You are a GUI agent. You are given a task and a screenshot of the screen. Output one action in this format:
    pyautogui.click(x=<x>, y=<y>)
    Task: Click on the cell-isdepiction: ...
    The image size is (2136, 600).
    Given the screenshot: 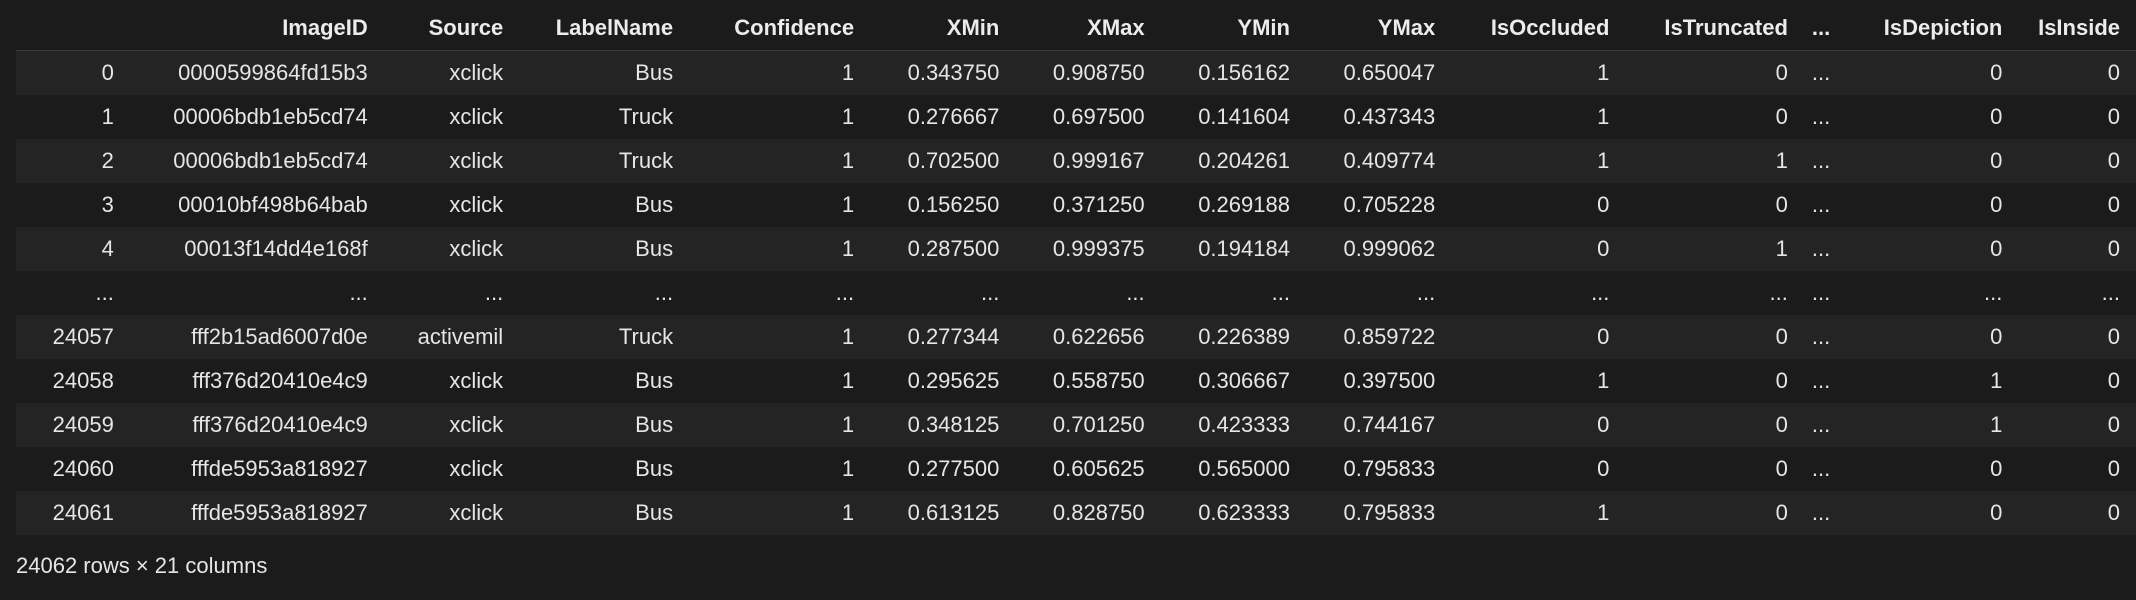 What is the action you would take?
    pyautogui.click(x=1993, y=292)
    